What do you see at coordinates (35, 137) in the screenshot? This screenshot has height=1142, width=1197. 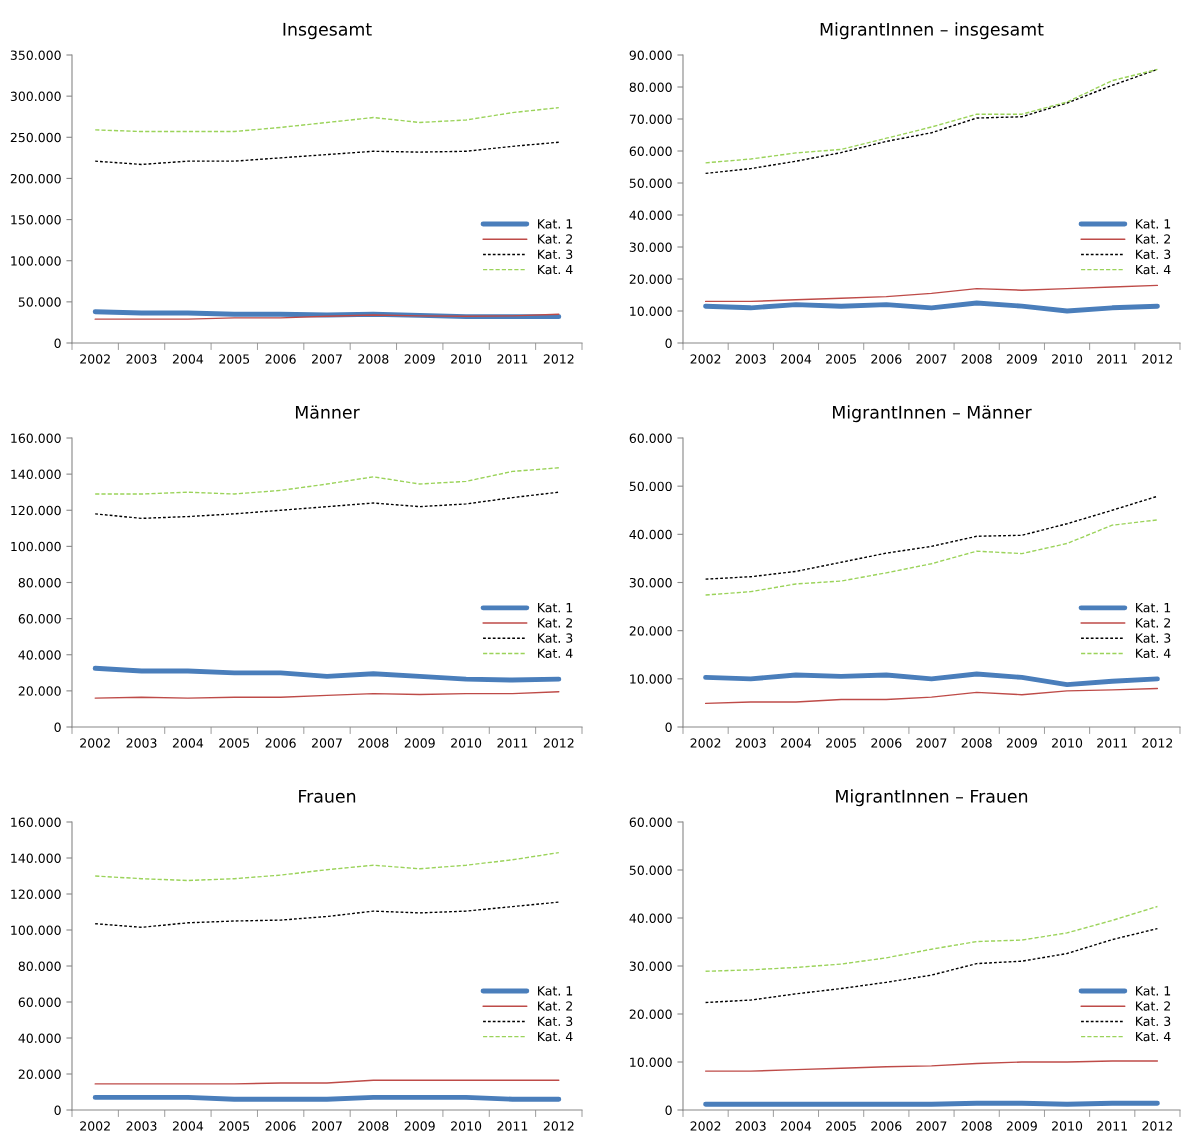 I see `y-tick-label: 250.000` at bounding box center [35, 137].